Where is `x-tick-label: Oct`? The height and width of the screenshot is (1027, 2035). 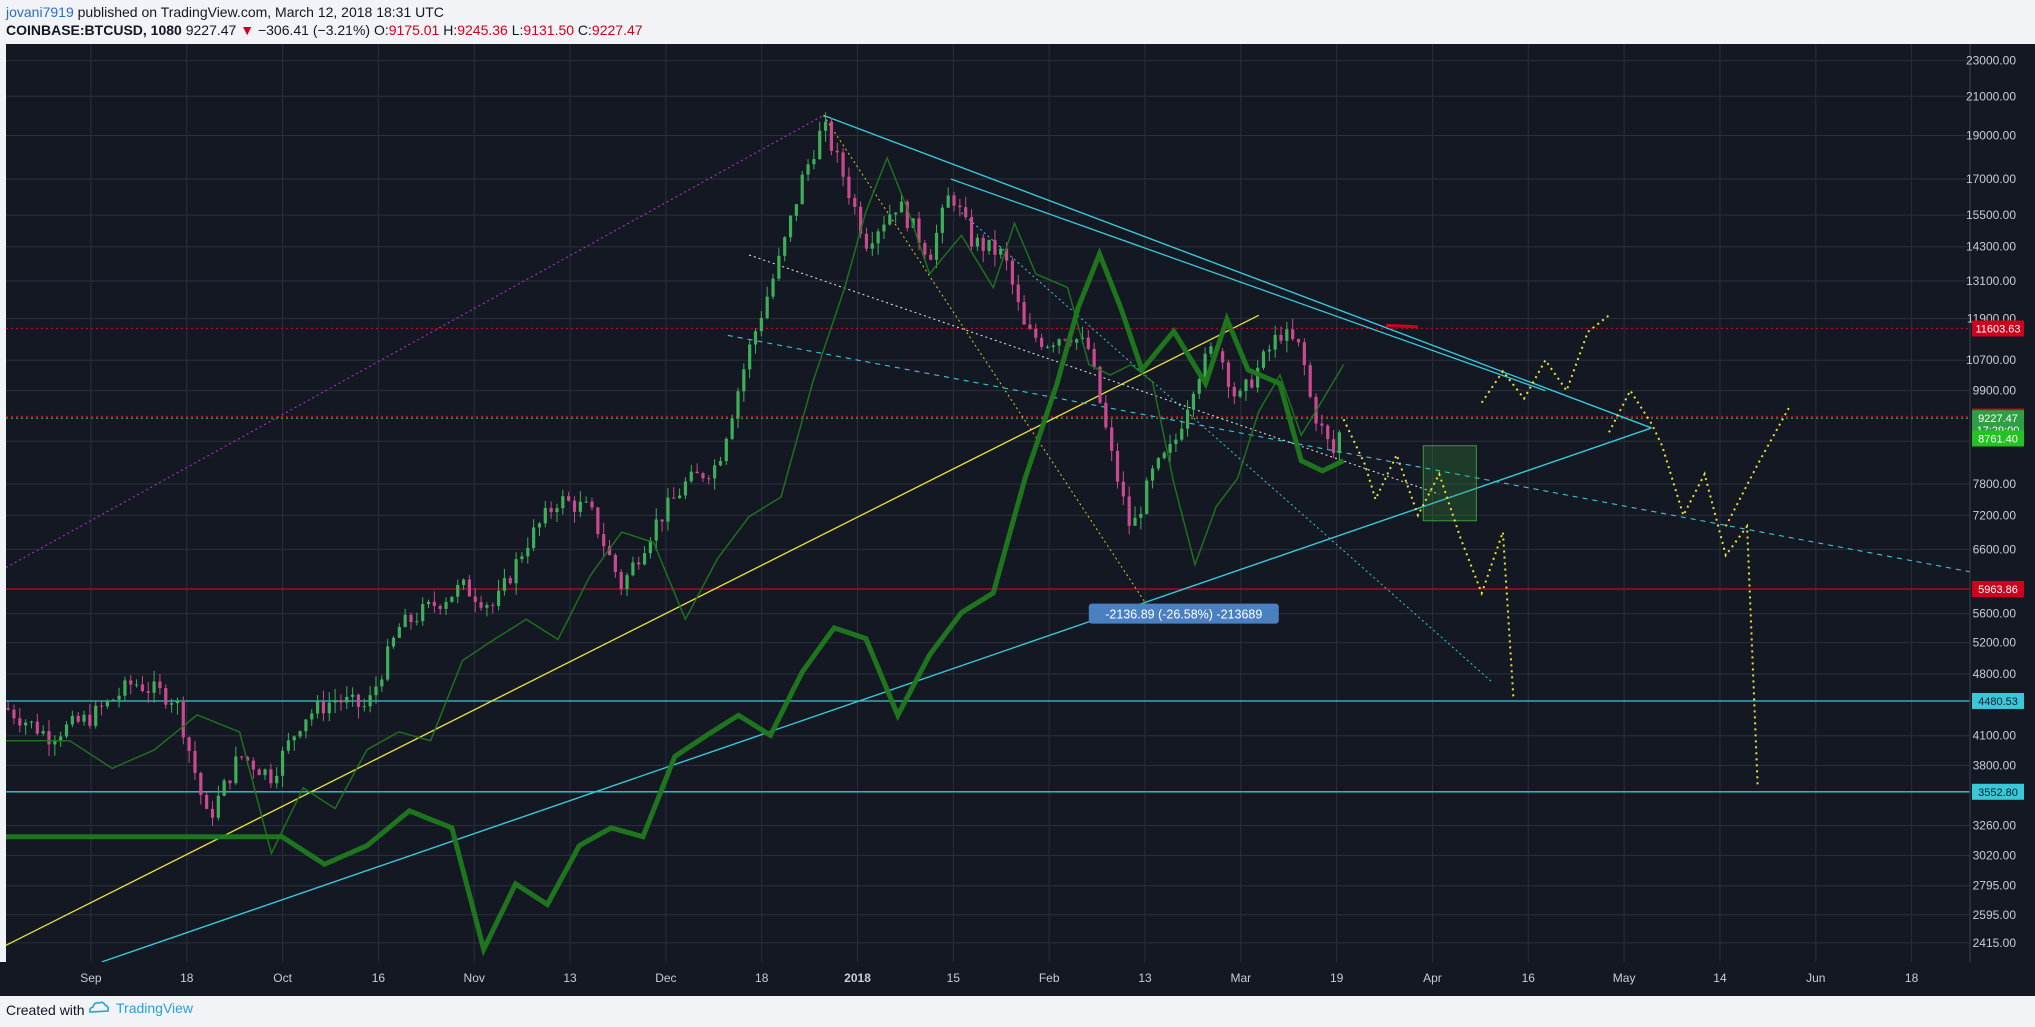
x-tick-label: Oct is located at coordinates (282, 978).